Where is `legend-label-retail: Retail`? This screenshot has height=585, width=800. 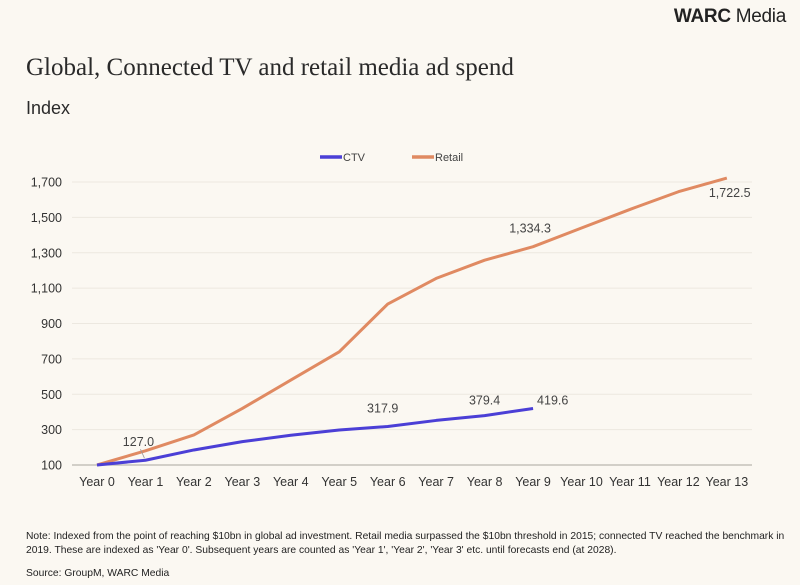
legend-label-retail: Retail is located at coordinates (449, 158).